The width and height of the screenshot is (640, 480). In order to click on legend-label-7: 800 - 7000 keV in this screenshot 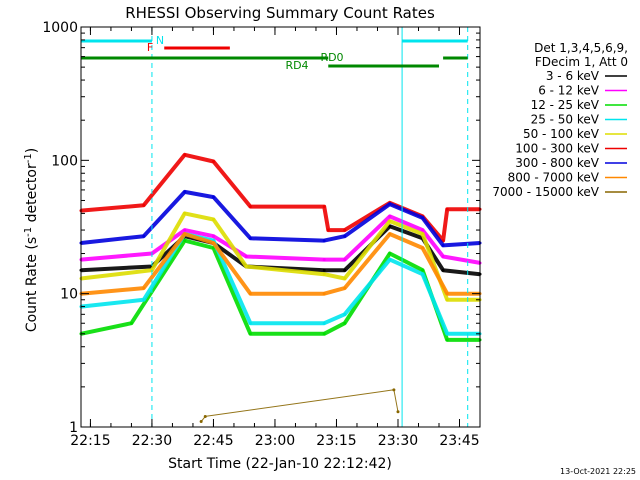, I will do `click(554, 178)`.